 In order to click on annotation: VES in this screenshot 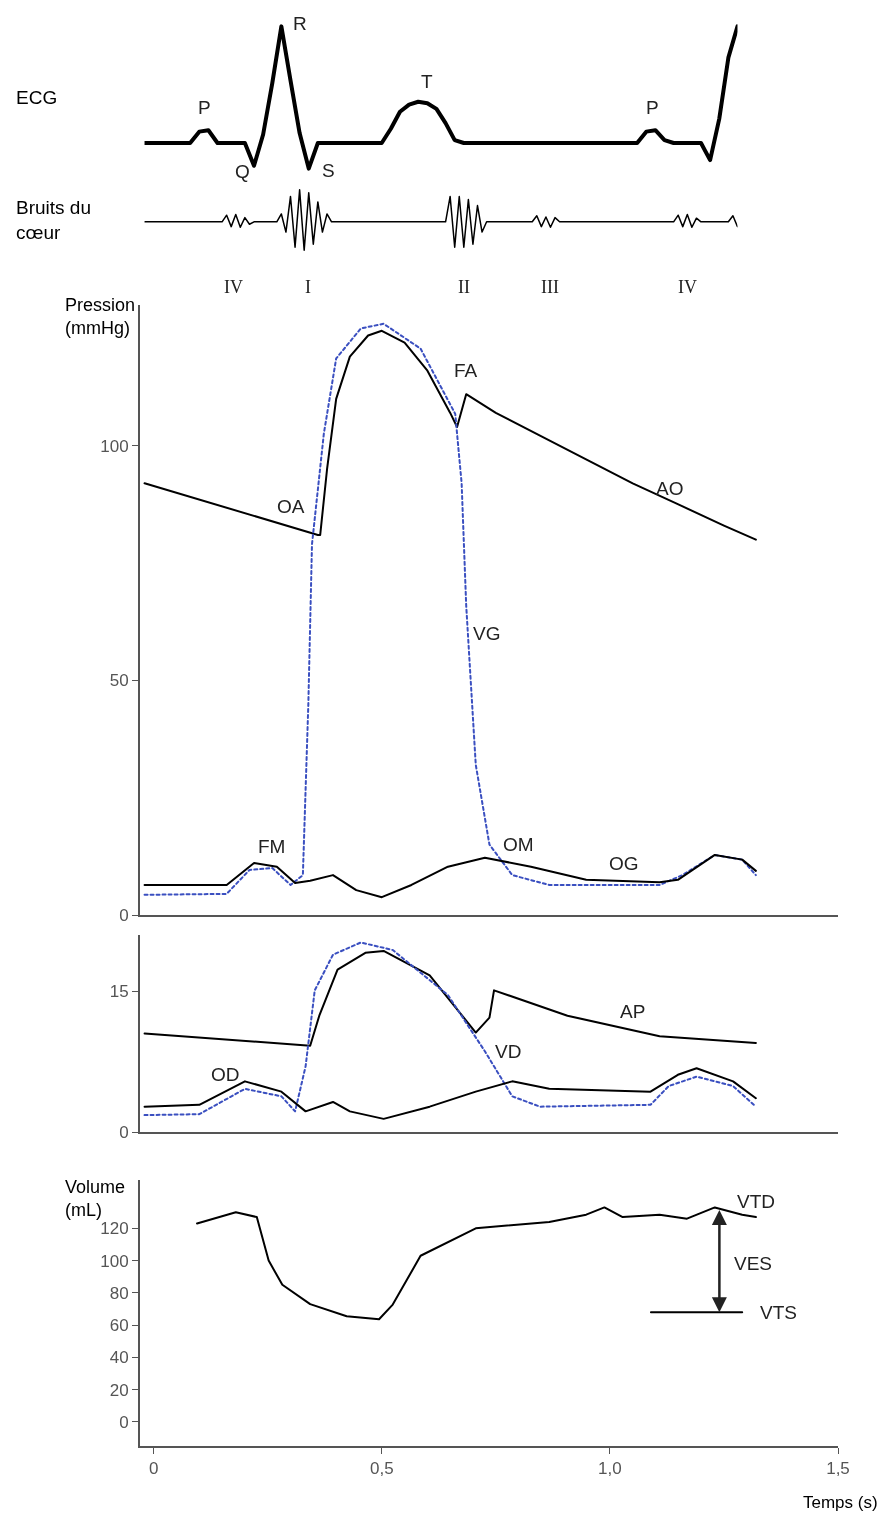, I will do `click(753, 1263)`.